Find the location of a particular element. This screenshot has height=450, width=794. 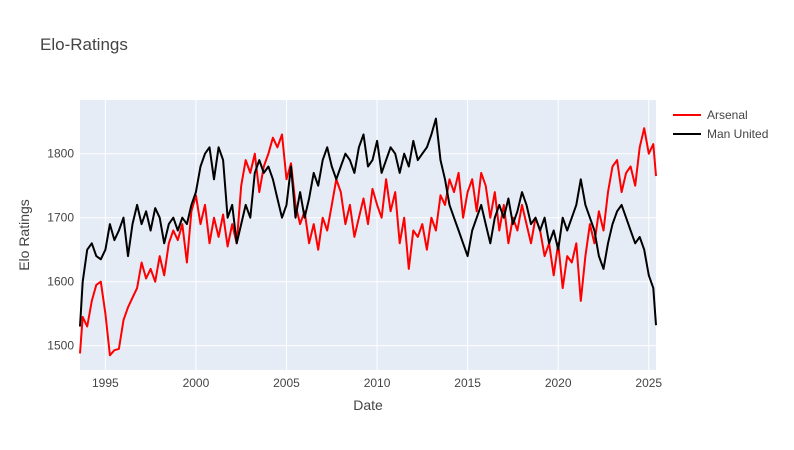

y-axis-title: Elo Ratings is located at coordinates (24, 235).